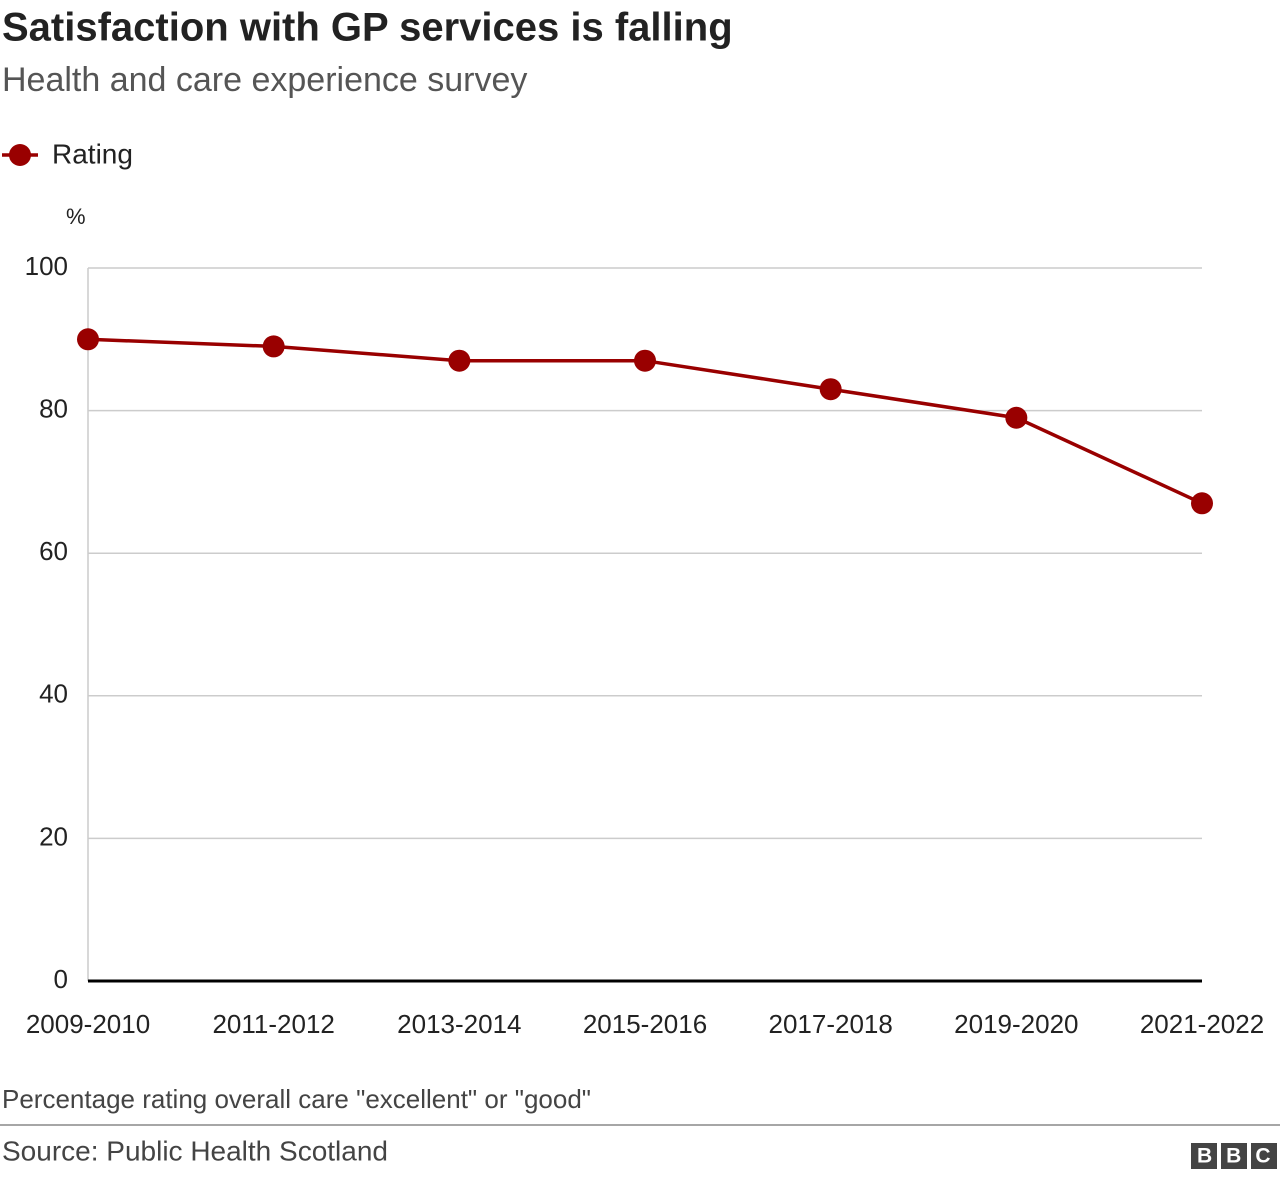 The image size is (1280, 1180). Describe the element at coordinates (46, 266) in the screenshot. I see `y-tick-label: 100` at that location.